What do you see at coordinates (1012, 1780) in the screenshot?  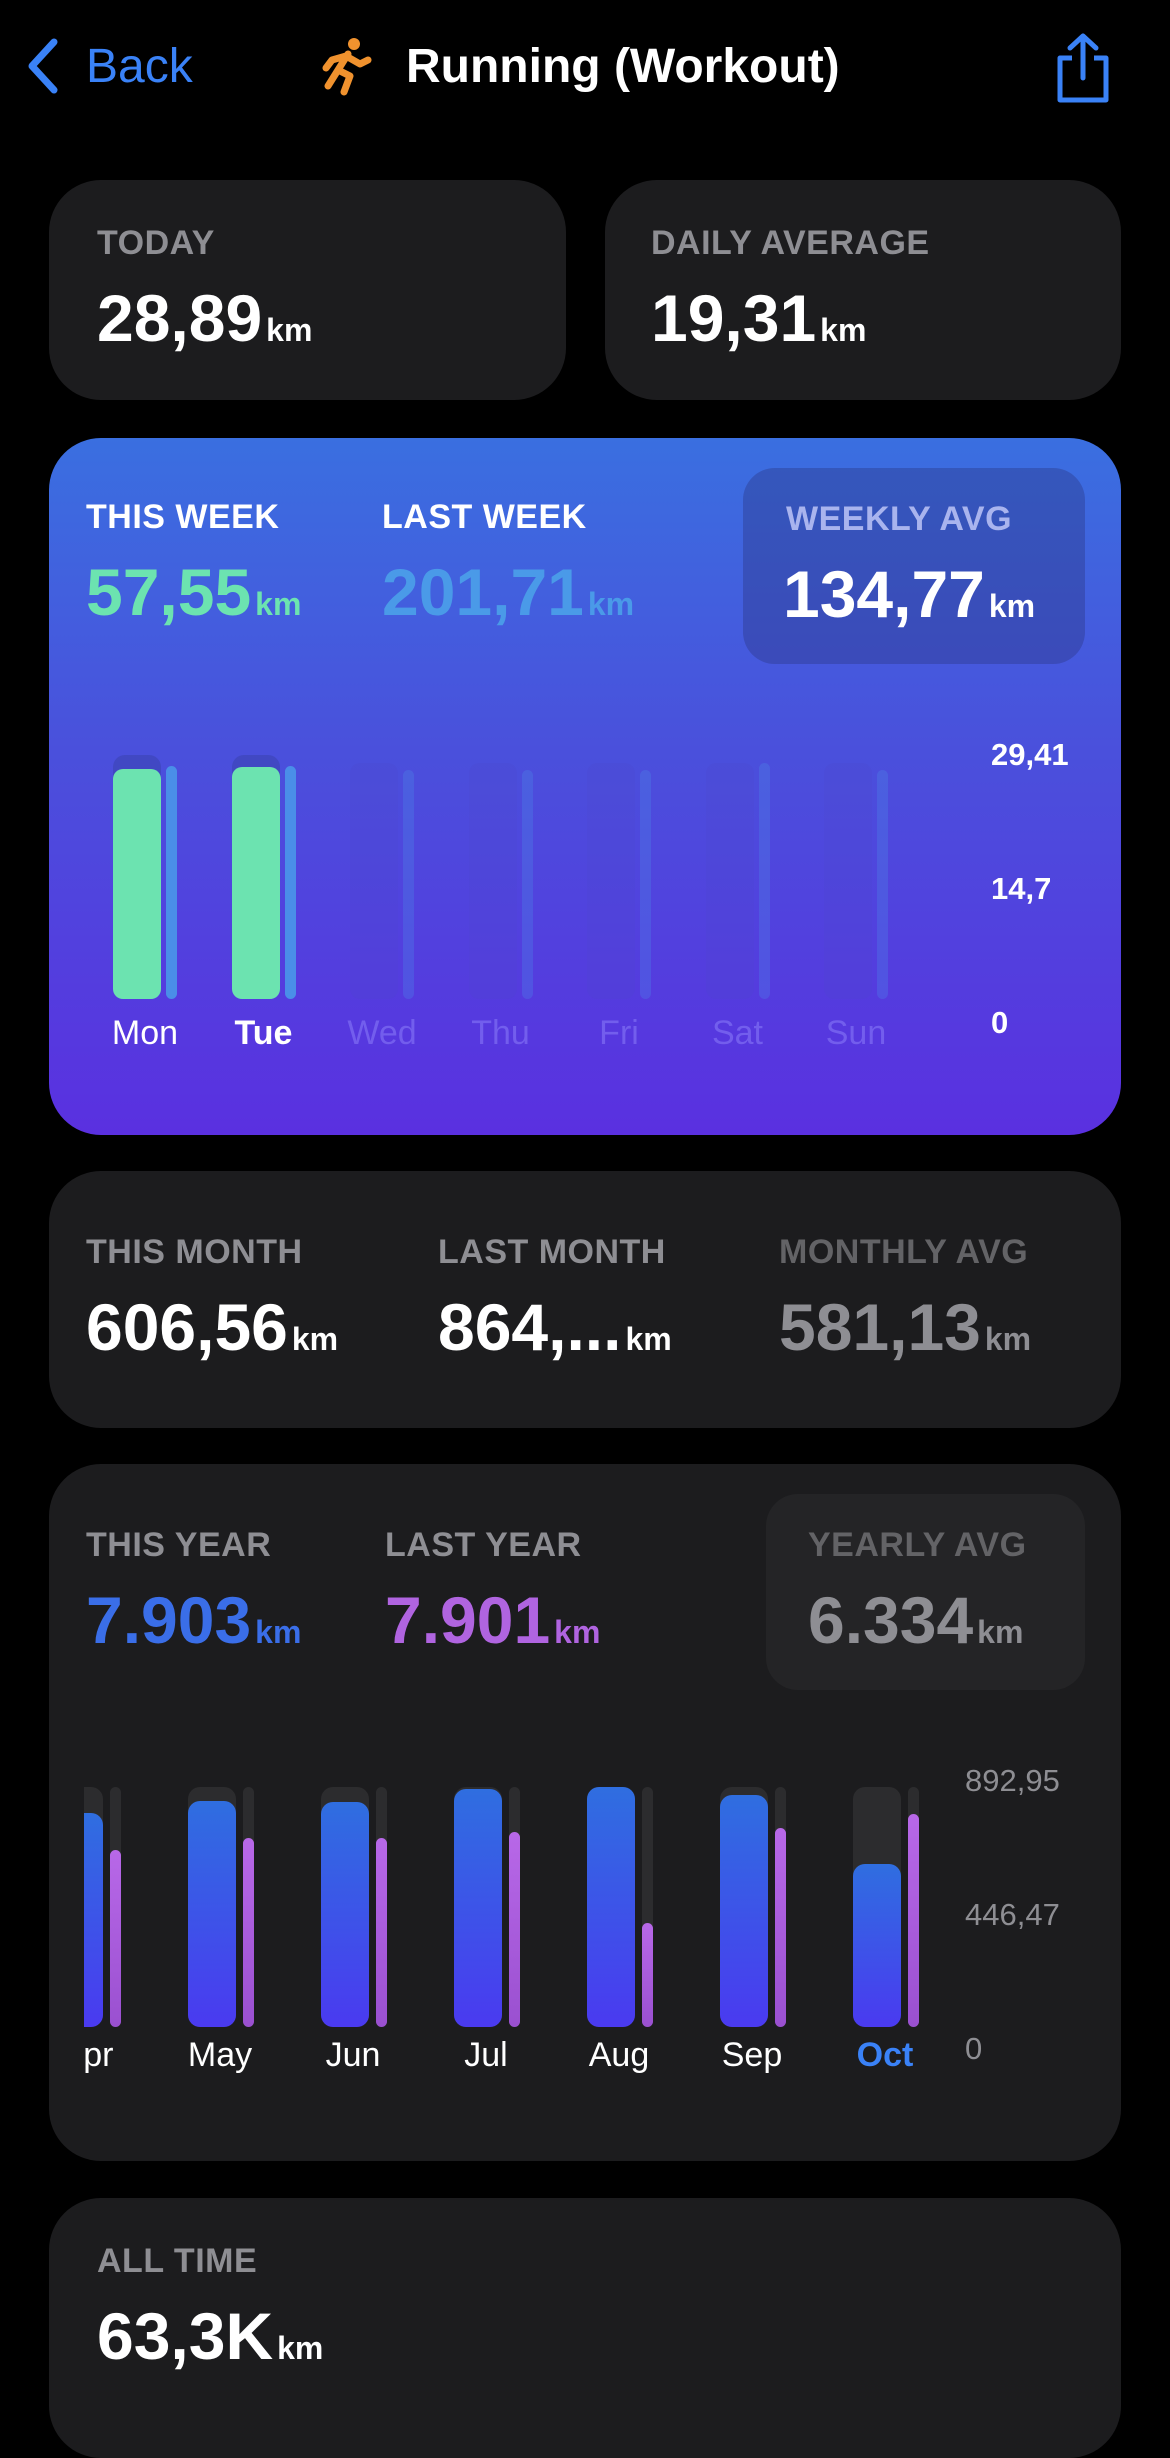 I see `y-axis-label: 892,95` at bounding box center [1012, 1780].